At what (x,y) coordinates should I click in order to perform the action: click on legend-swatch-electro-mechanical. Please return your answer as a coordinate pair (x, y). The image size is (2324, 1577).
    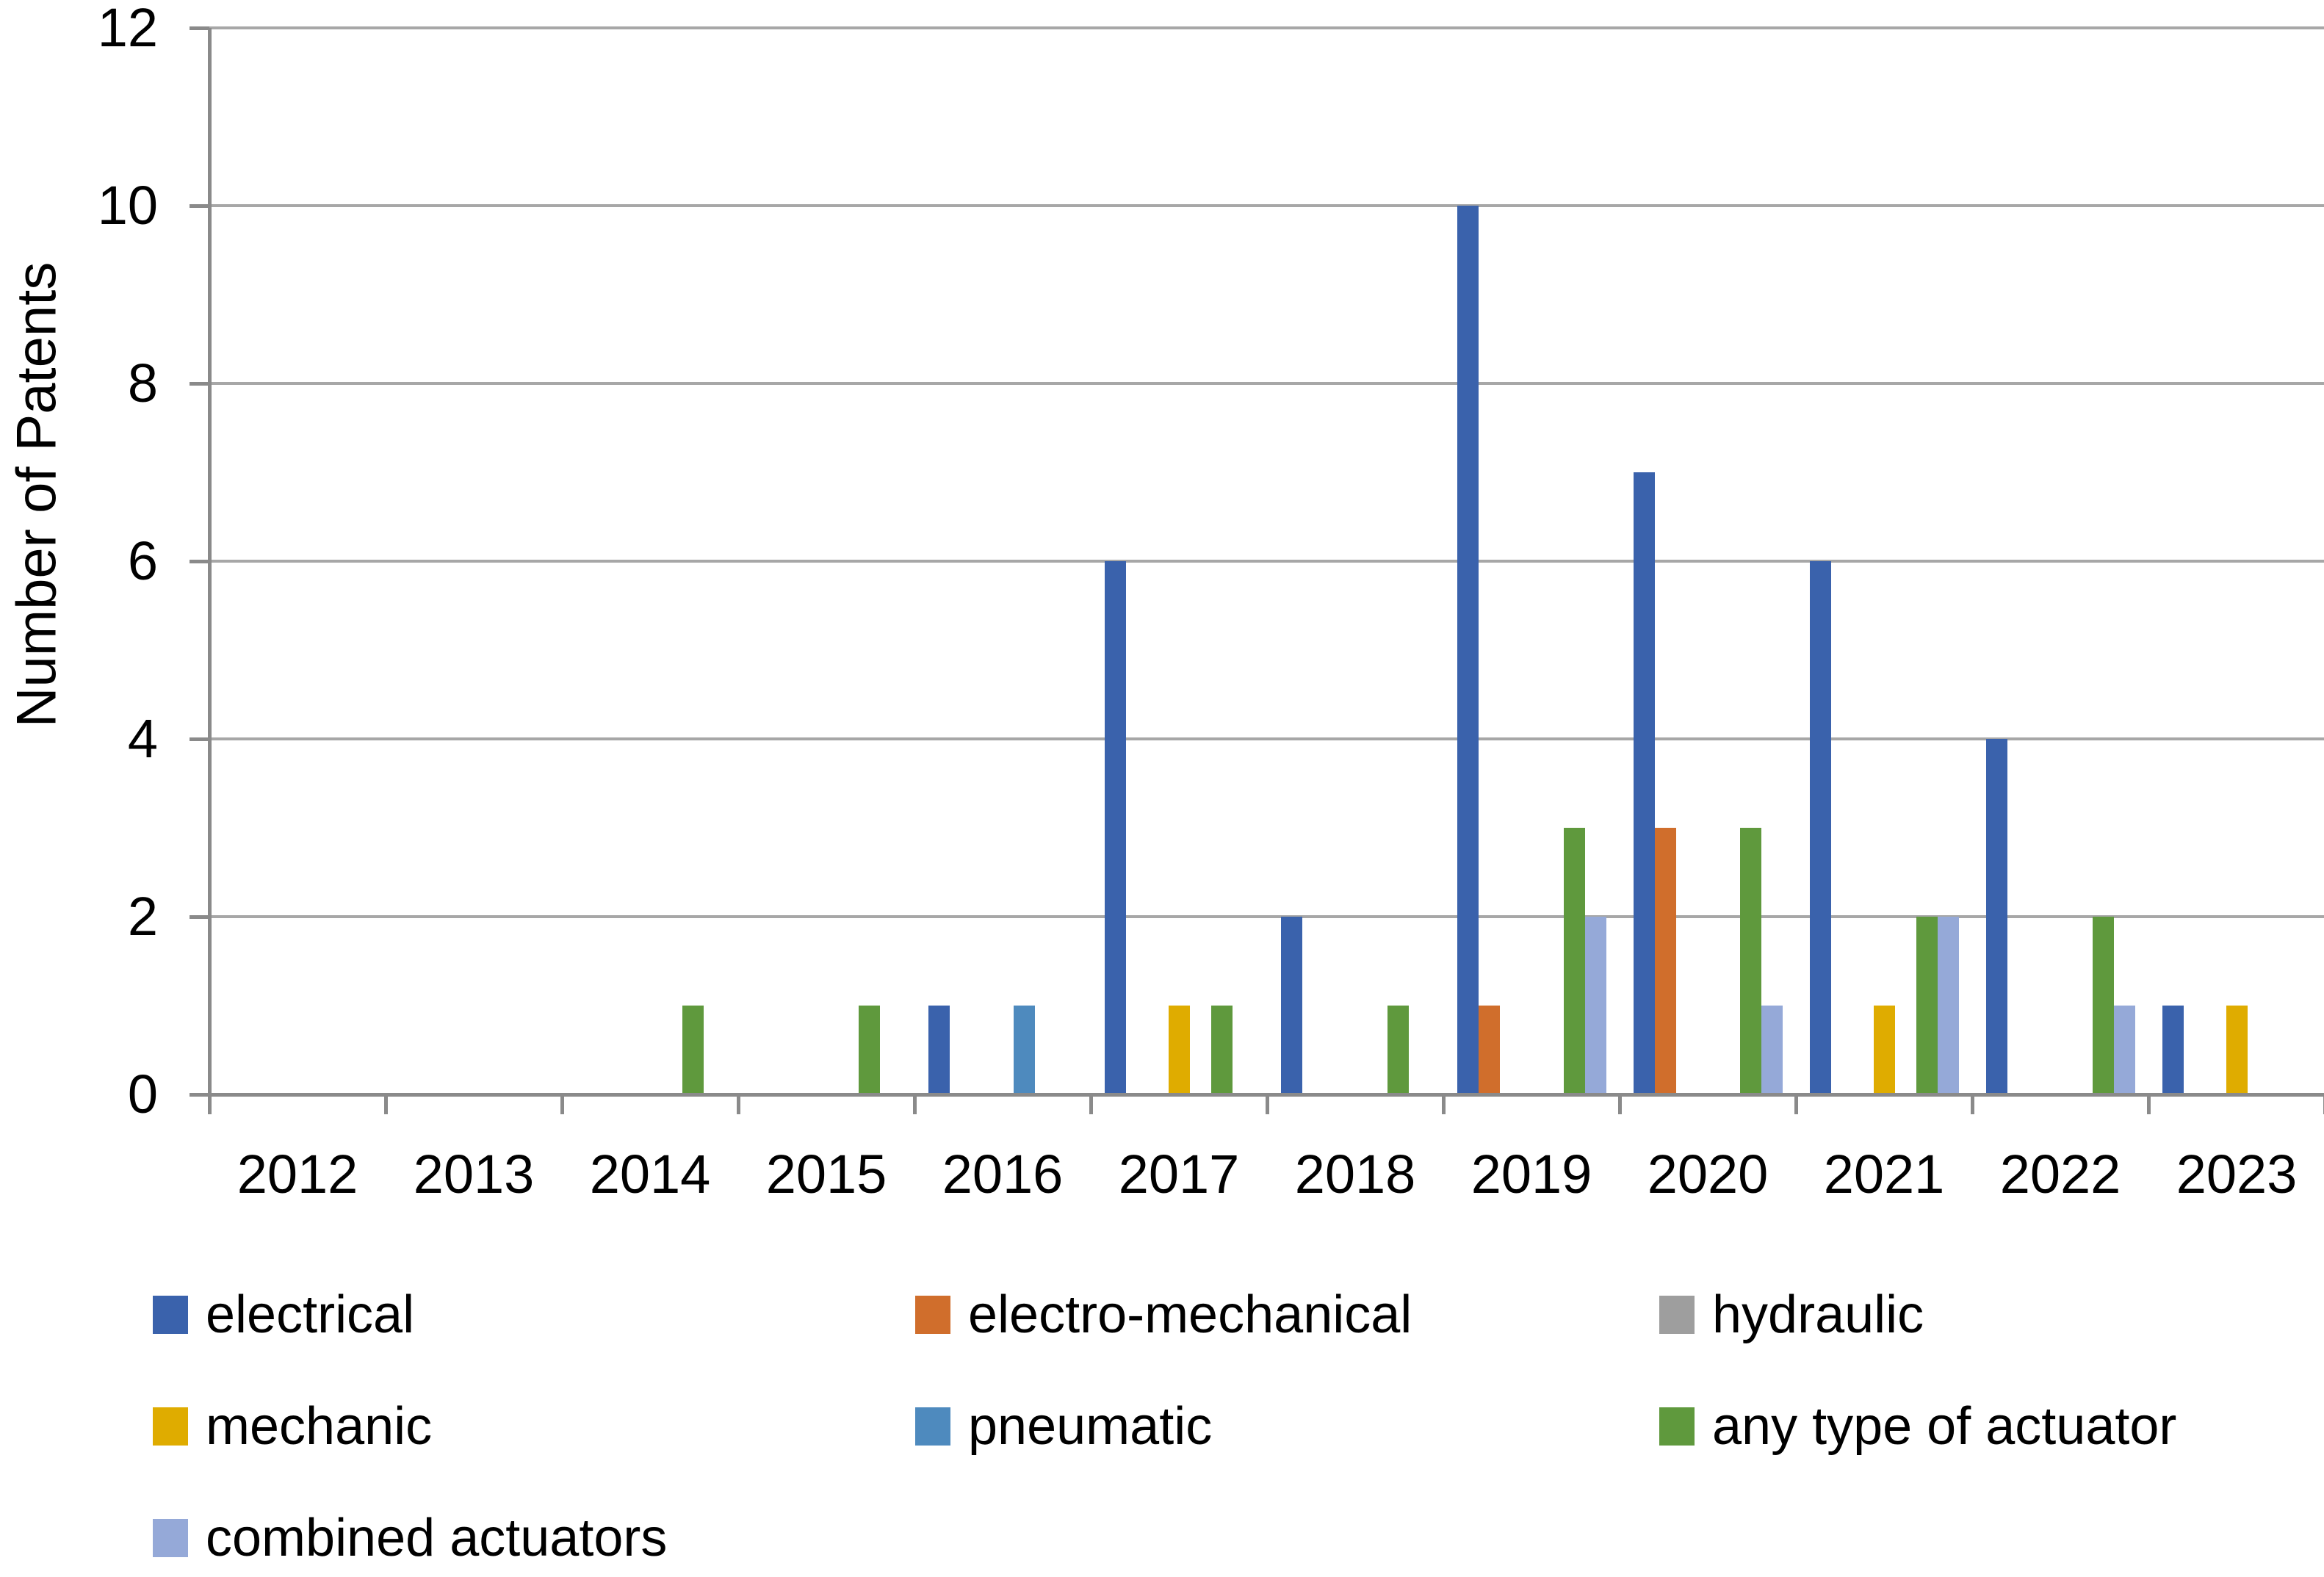
    Looking at the image, I should click on (932, 1315).